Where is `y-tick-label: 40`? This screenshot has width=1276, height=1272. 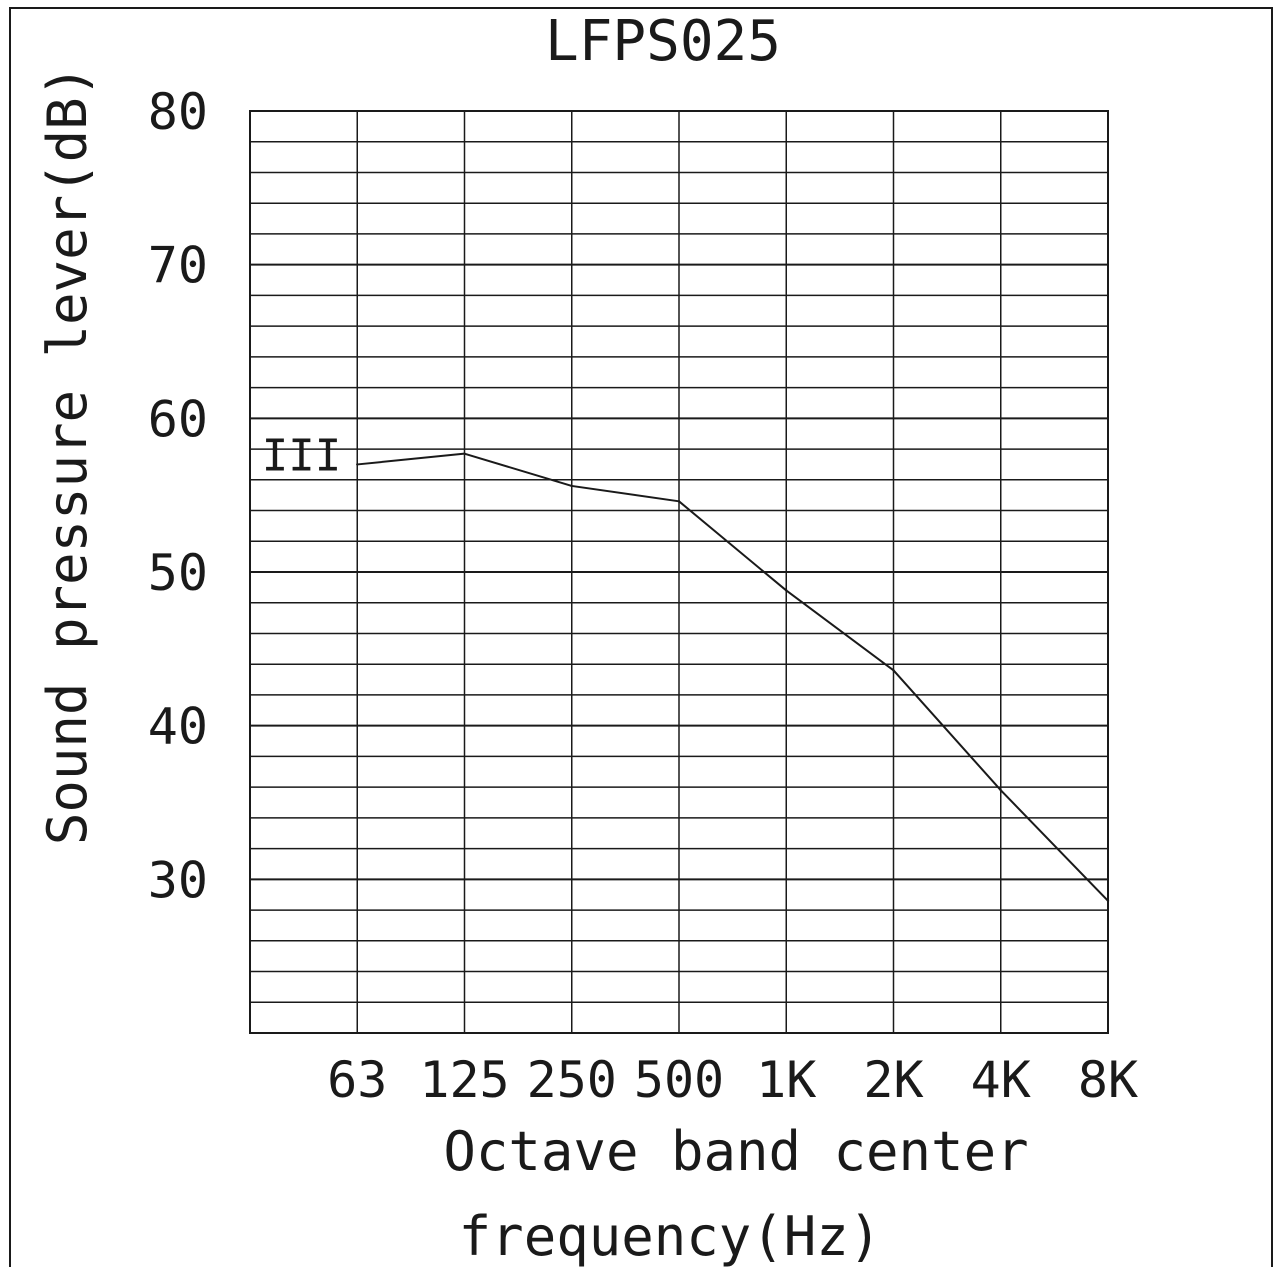 y-tick-label: 40 is located at coordinates (178, 727).